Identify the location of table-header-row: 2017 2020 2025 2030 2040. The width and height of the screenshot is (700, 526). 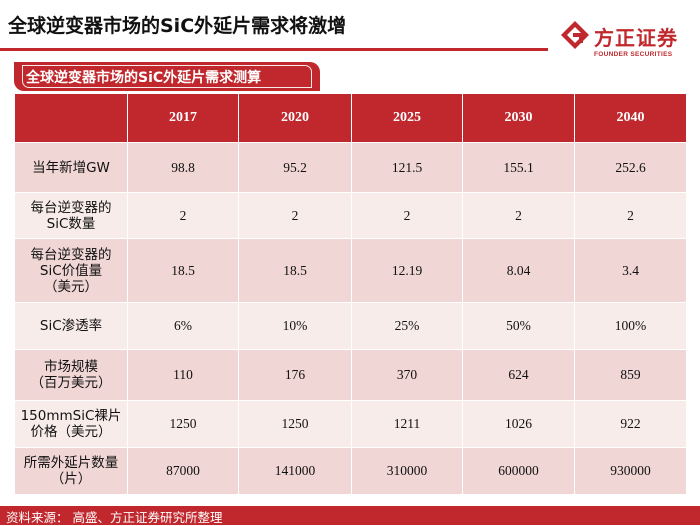
(350, 118).